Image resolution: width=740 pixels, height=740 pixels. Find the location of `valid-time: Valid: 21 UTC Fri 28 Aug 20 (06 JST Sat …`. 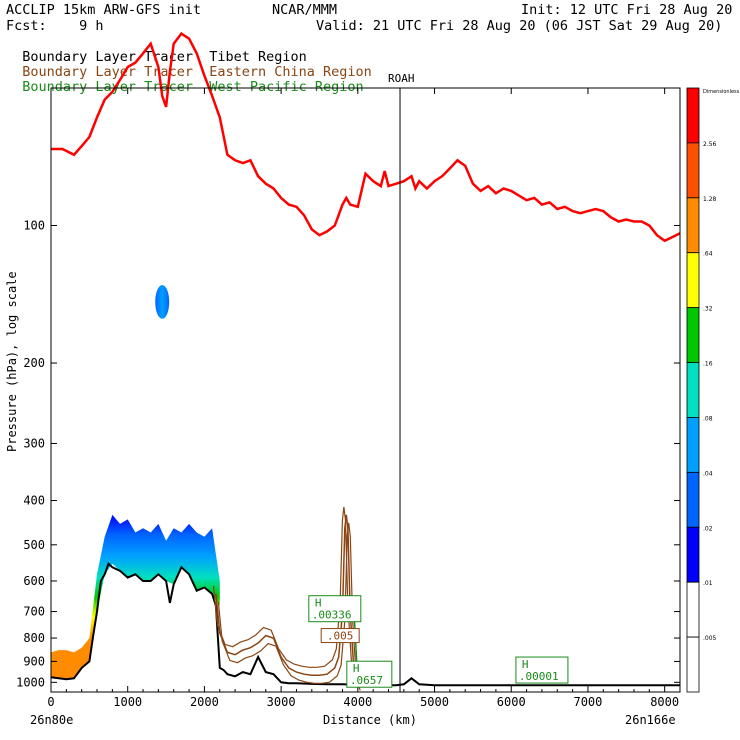

valid-time: Valid: 21 UTC Fri 28 Aug 20 (06 JST Sat … is located at coordinates (519, 26).